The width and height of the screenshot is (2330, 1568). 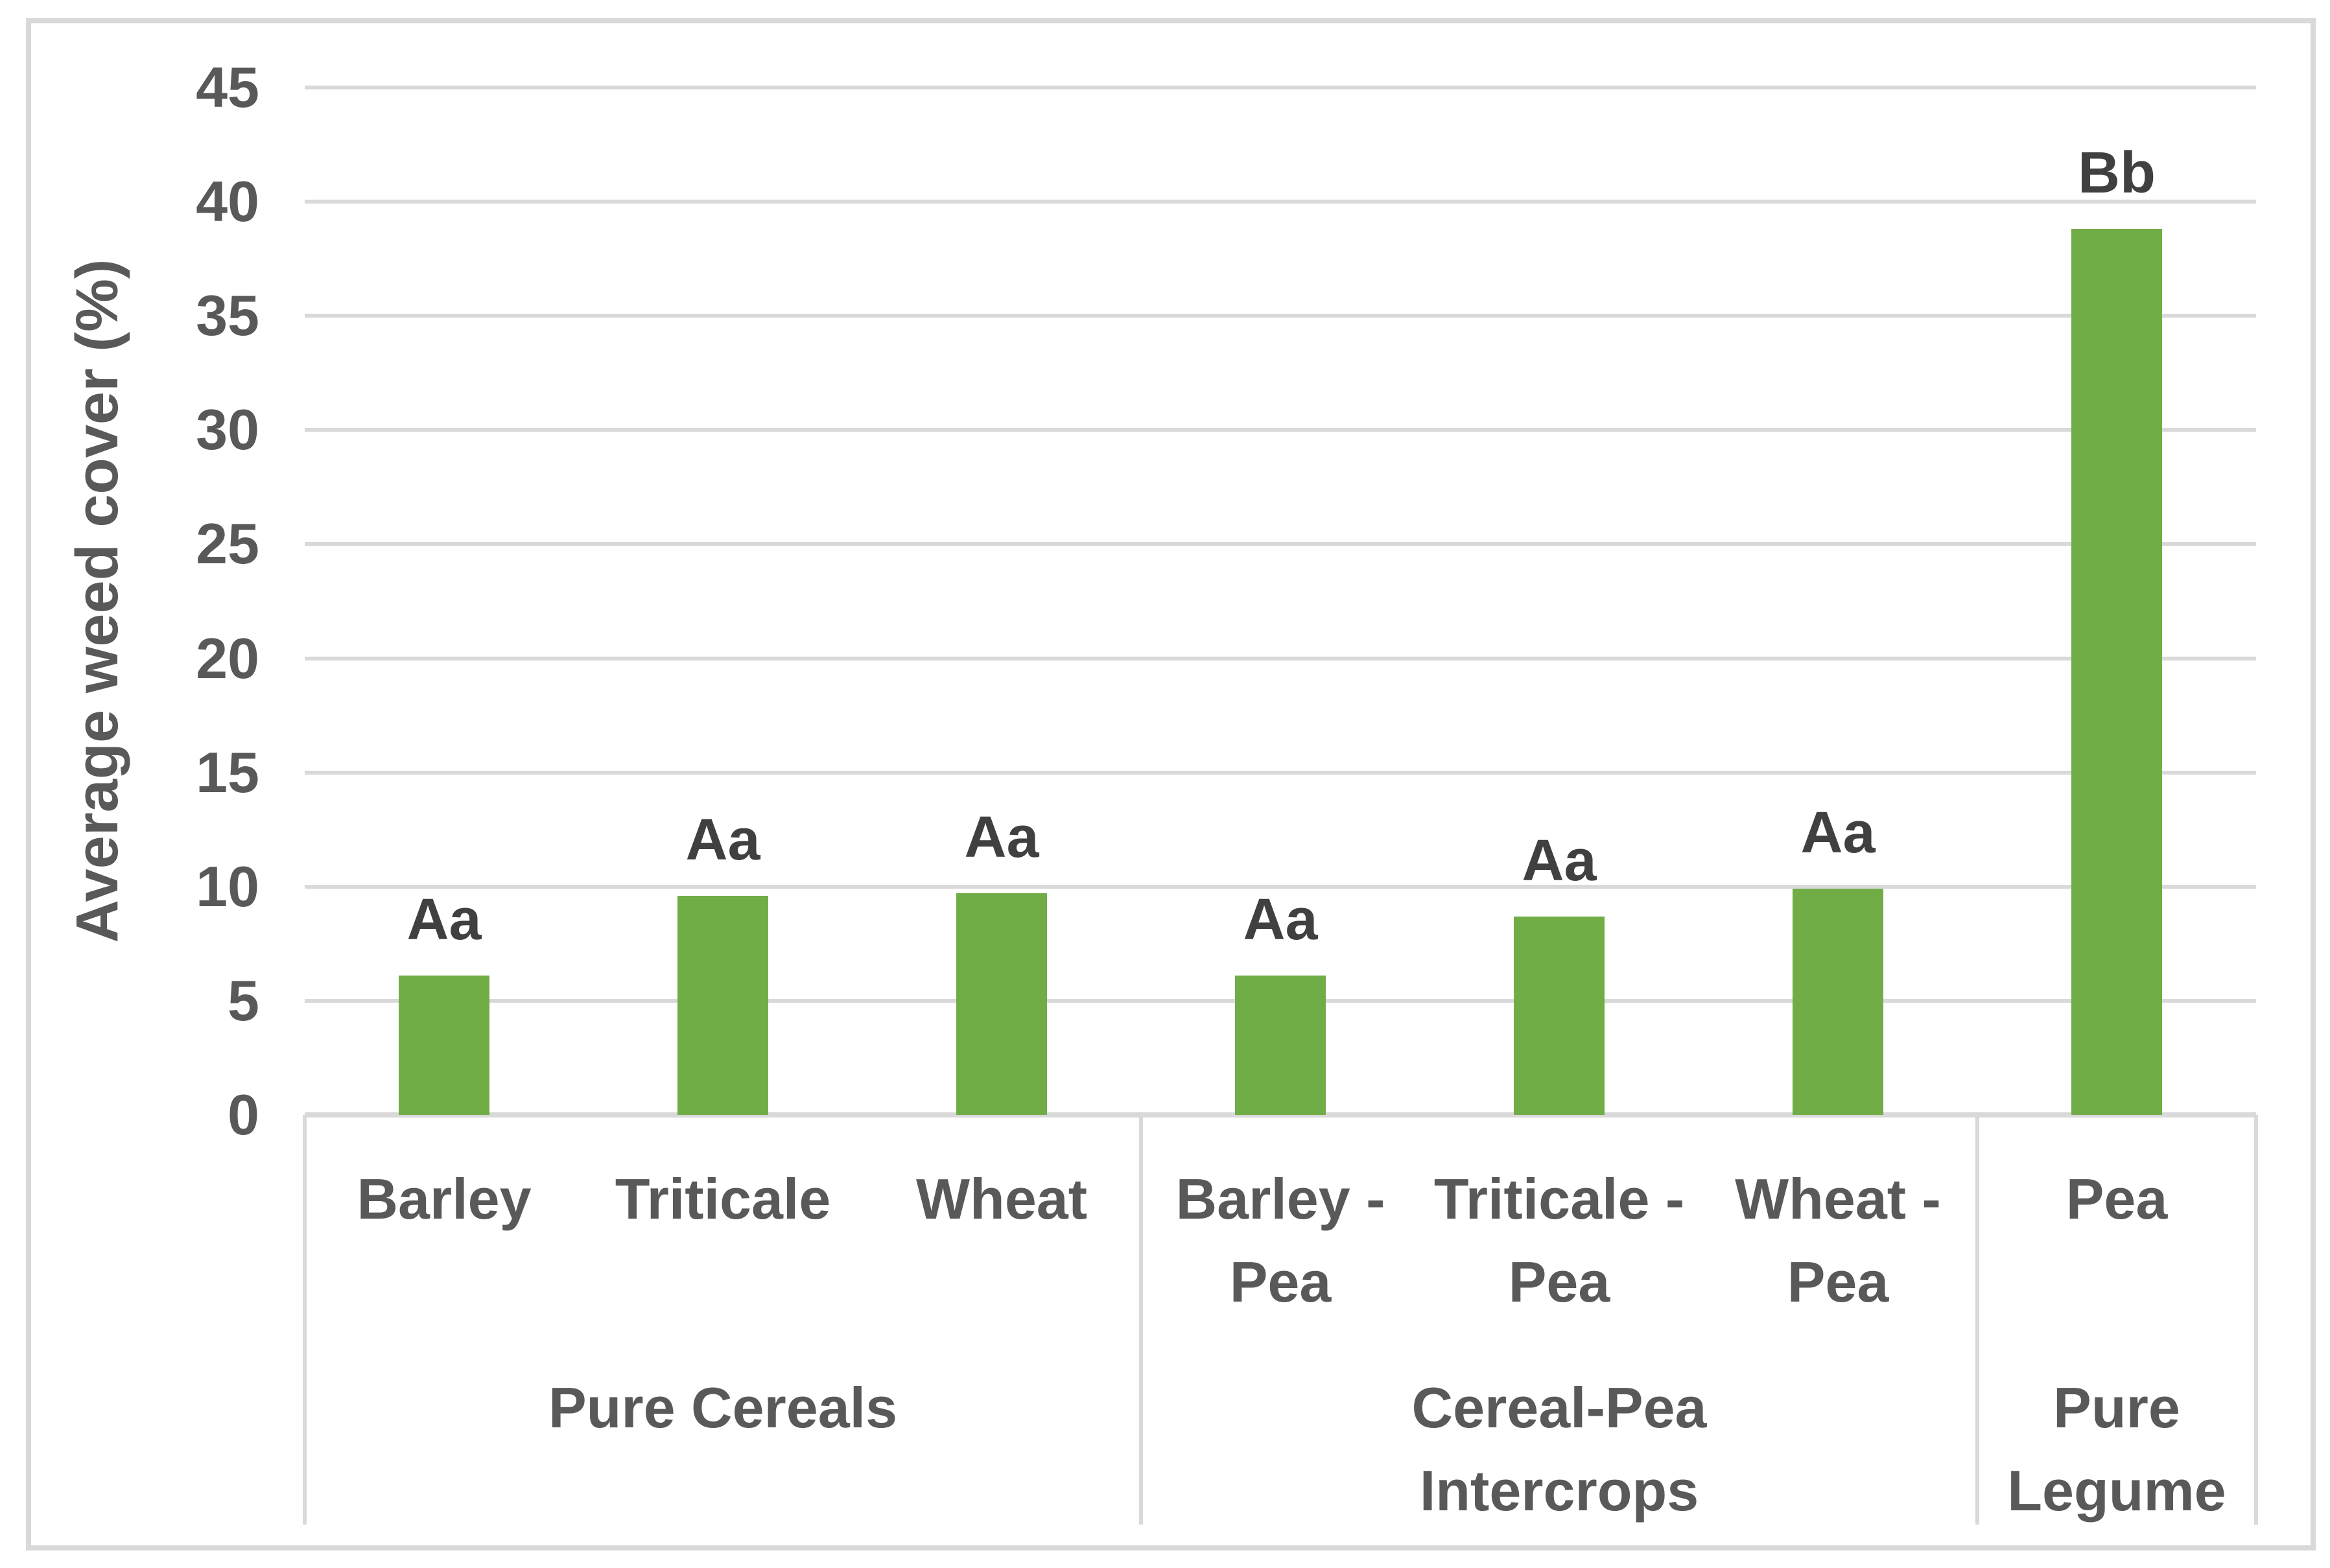 I want to click on category-label-line: Barley, so click(x=444, y=1199).